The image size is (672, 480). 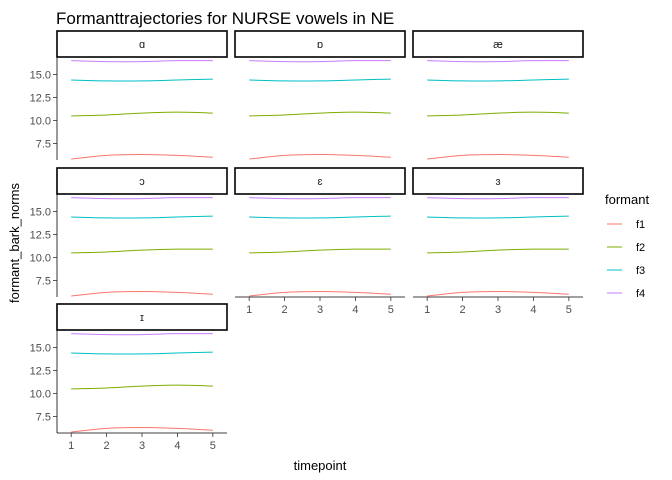 I want to click on facet-strip-label: ɛ, so click(x=319, y=182).